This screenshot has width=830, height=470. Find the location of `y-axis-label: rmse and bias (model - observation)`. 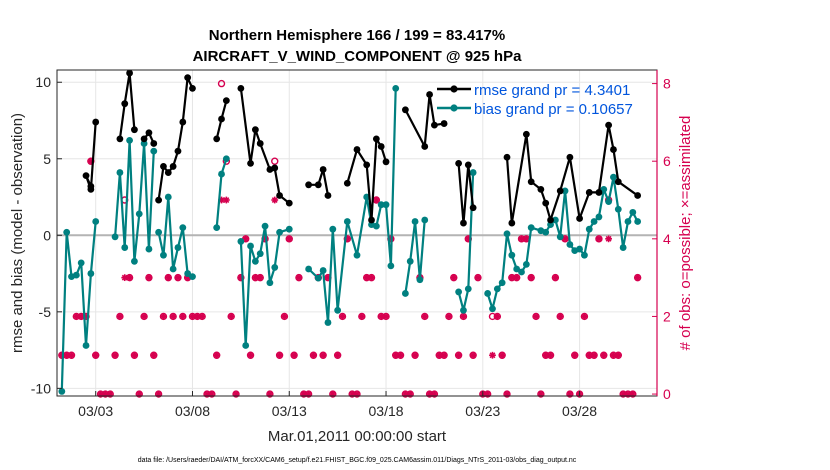

y-axis-label: rmse and bias (model - observation) is located at coordinates (17, 233).